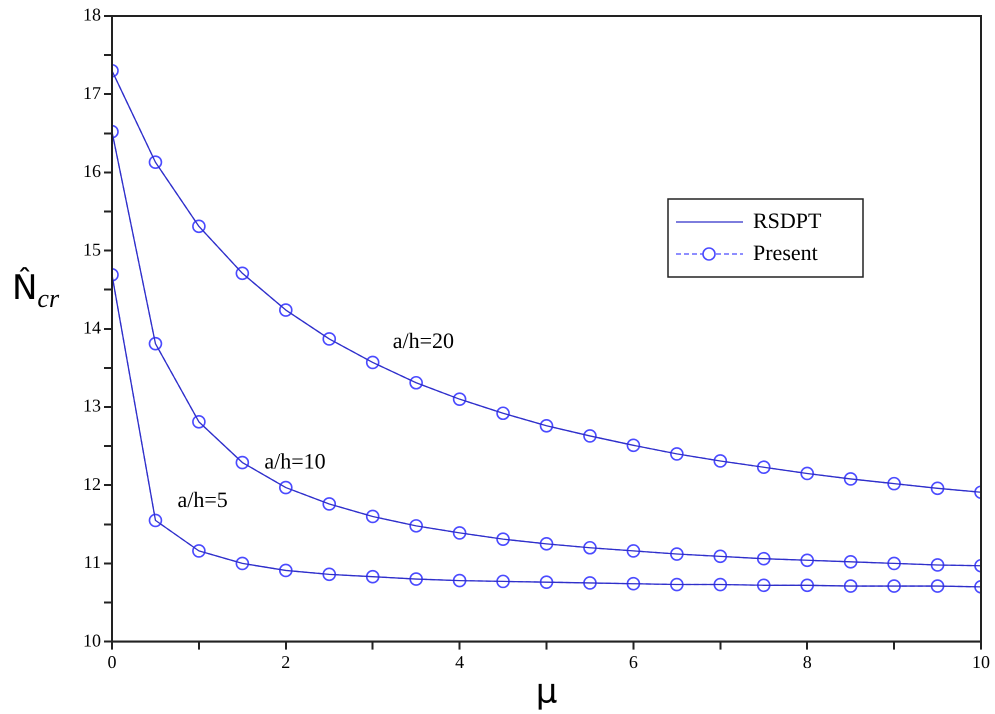 This screenshot has width=995, height=714. I want to click on y-tick-label: 14, so click(92, 328).